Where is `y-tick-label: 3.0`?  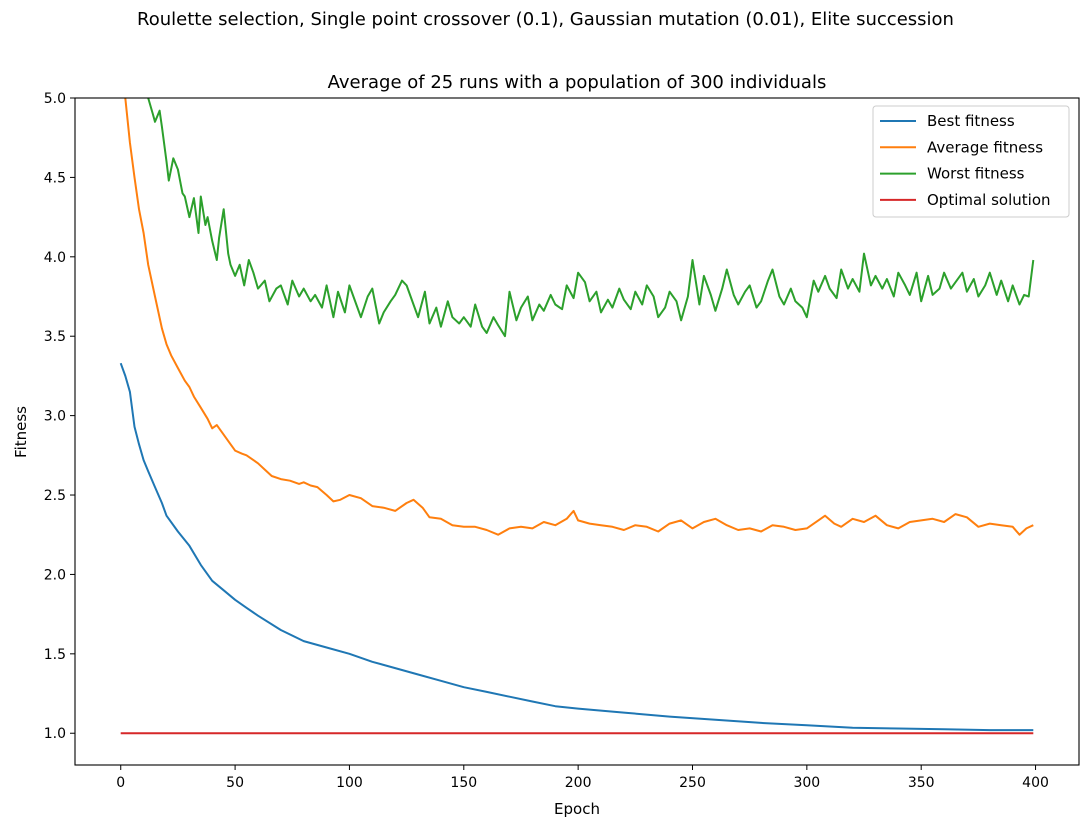 y-tick-label: 3.0 is located at coordinates (55, 417).